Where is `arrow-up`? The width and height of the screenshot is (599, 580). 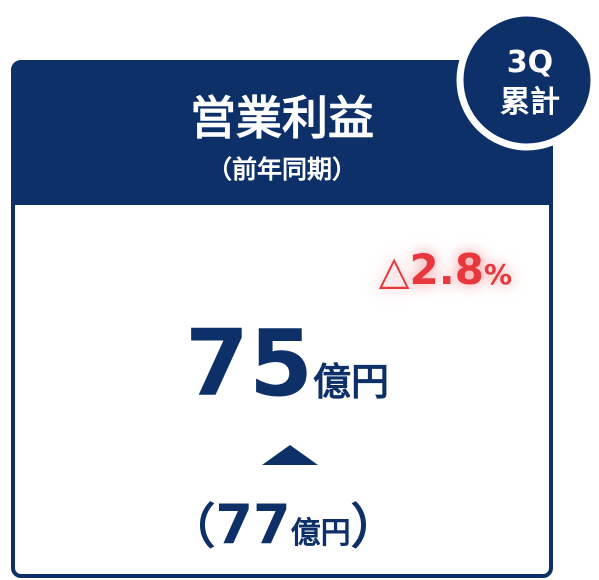
arrow-up is located at coordinates (290, 455).